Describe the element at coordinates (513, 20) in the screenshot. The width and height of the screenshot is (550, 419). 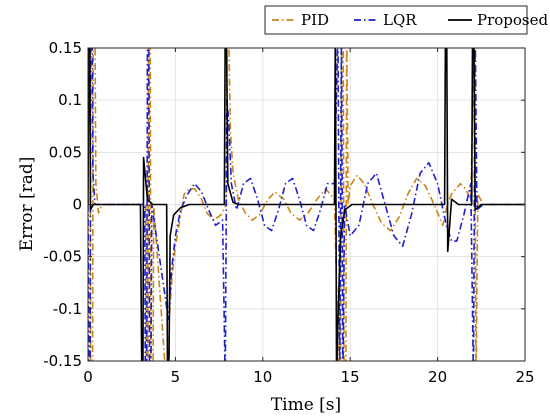
I see `legend-label-proposed: Proposed` at that location.